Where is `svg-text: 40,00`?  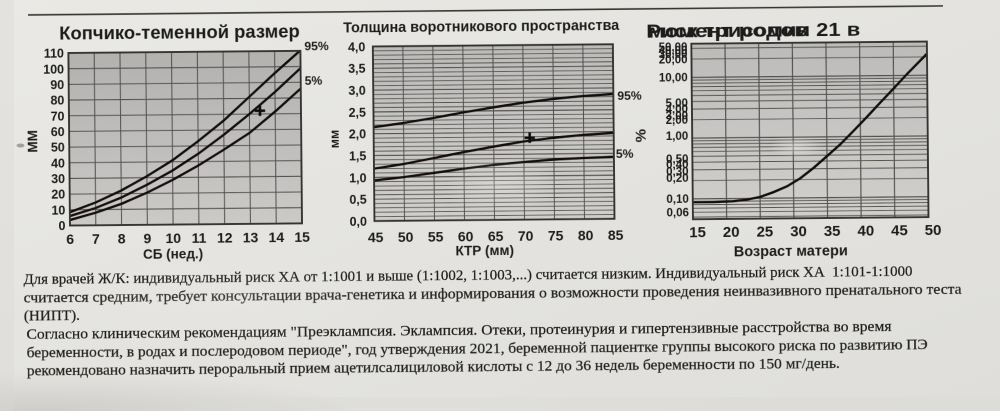
svg-text: 40,00 is located at coordinates (673, 51).